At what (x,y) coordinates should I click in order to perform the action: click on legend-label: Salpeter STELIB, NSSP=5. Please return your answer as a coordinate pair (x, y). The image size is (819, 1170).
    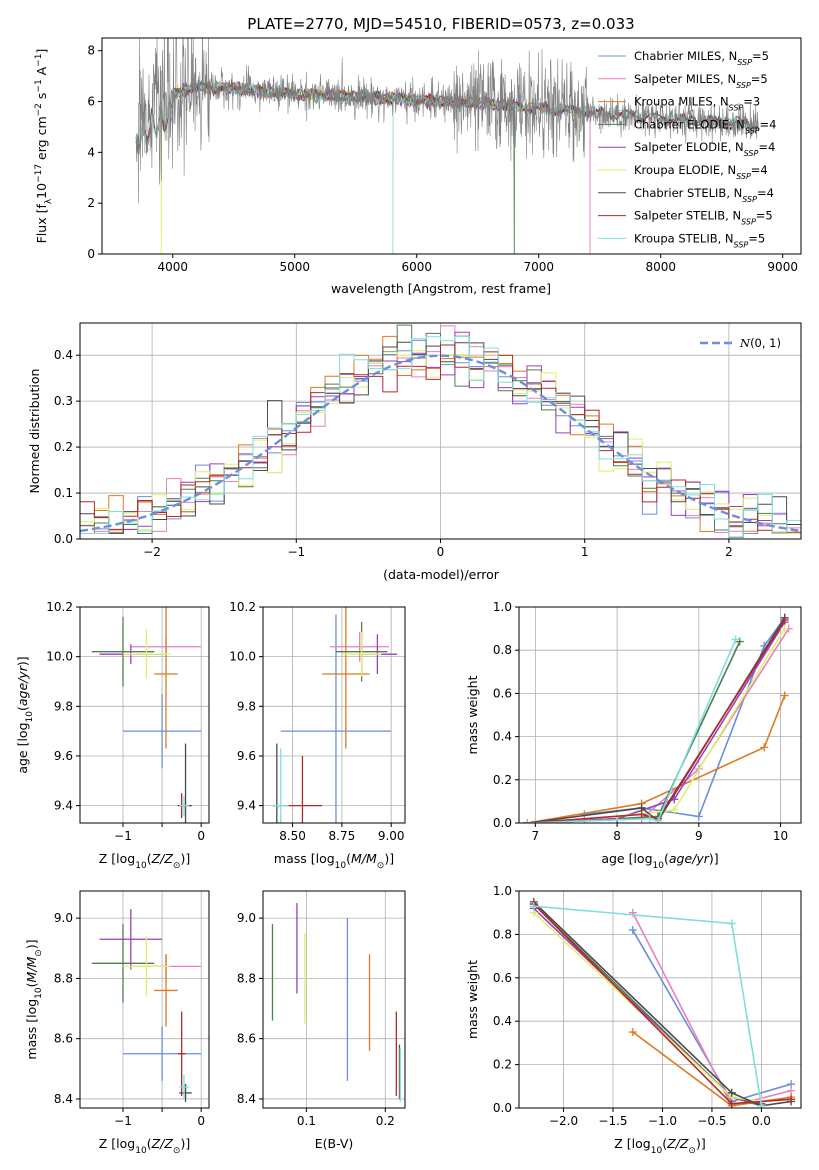
    Looking at the image, I should click on (703, 218).